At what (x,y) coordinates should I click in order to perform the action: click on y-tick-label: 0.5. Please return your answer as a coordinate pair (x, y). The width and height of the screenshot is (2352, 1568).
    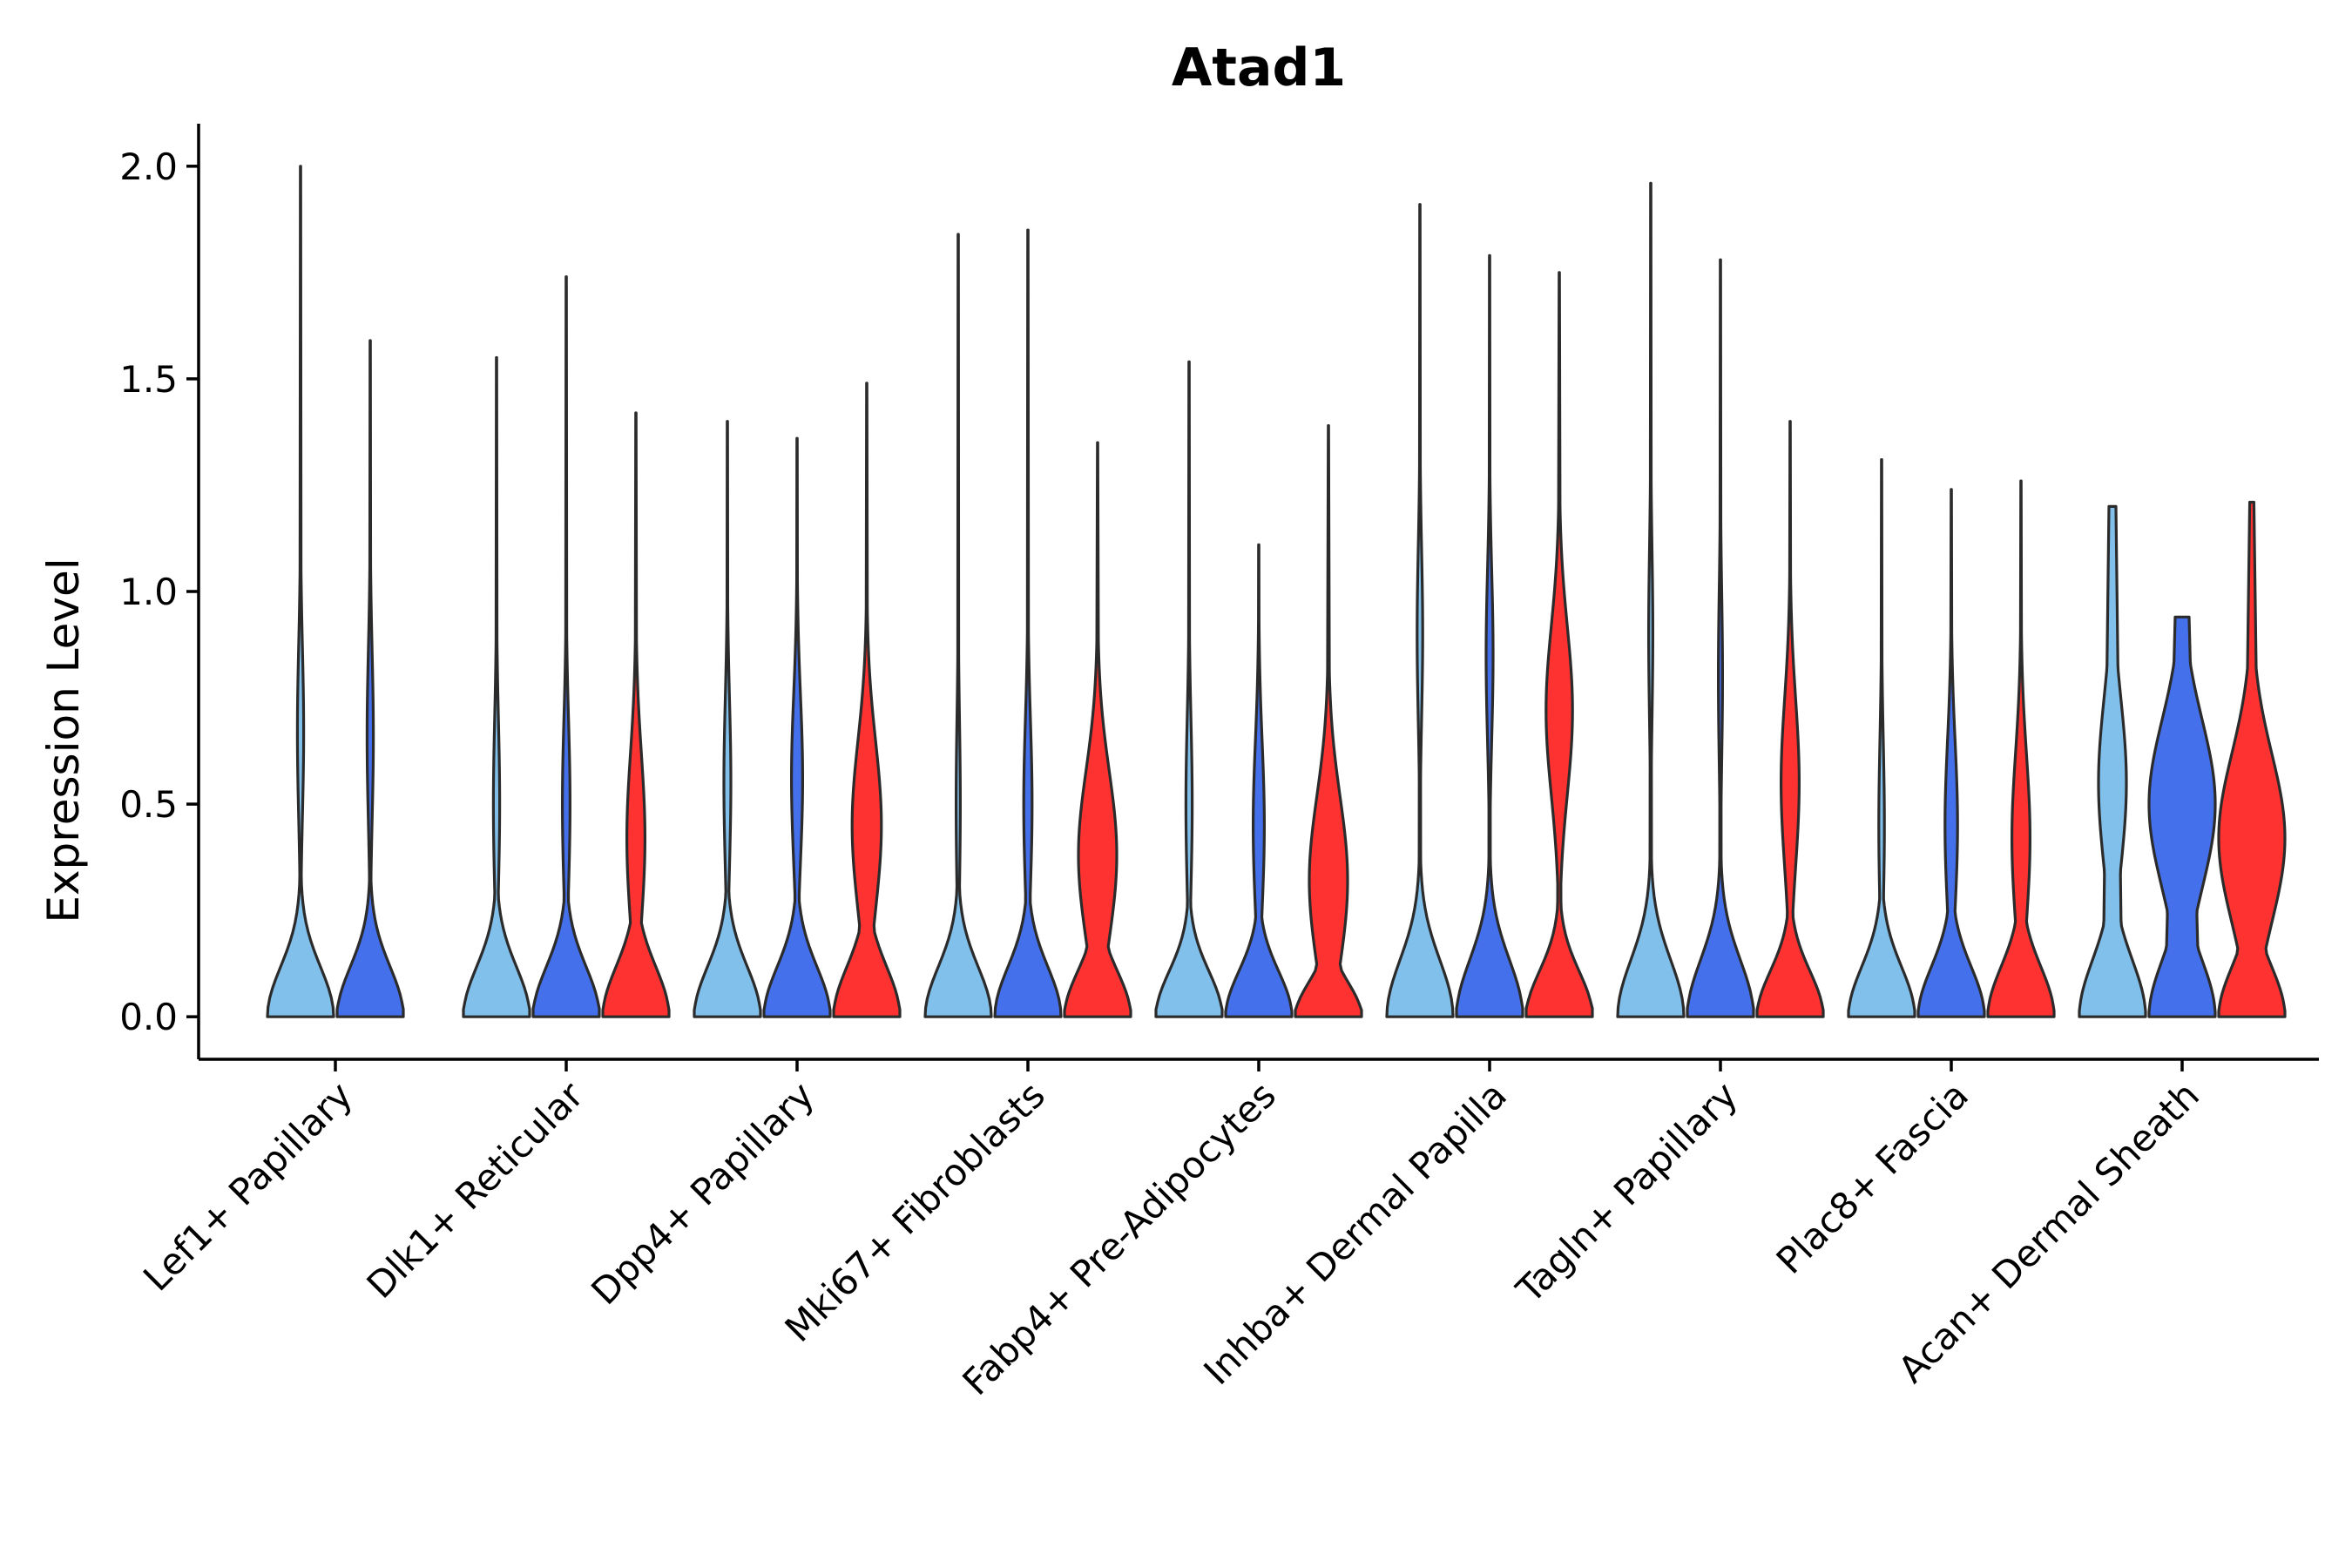
    Looking at the image, I should click on (148, 805).